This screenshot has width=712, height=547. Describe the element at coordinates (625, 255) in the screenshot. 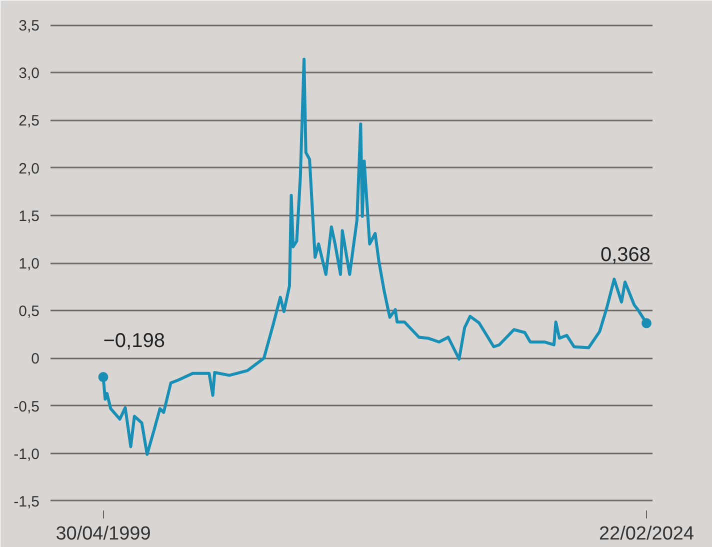

I see `annotation: 0,368` at that location.